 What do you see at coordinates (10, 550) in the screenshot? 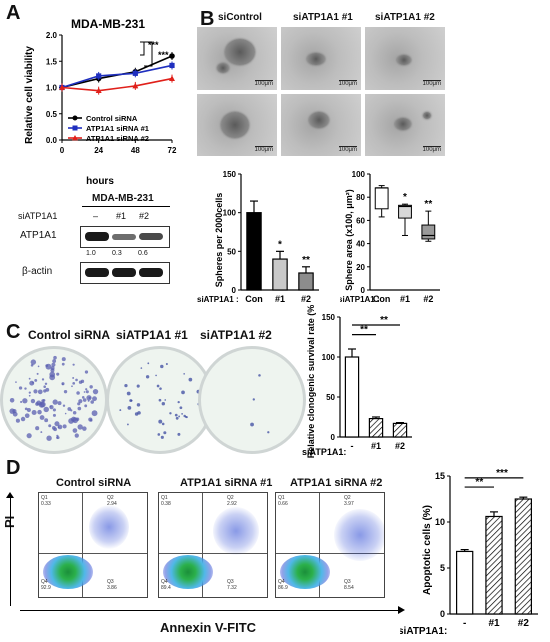
I see `flow-yaxis-arrow` at bounding box center [10, 550].